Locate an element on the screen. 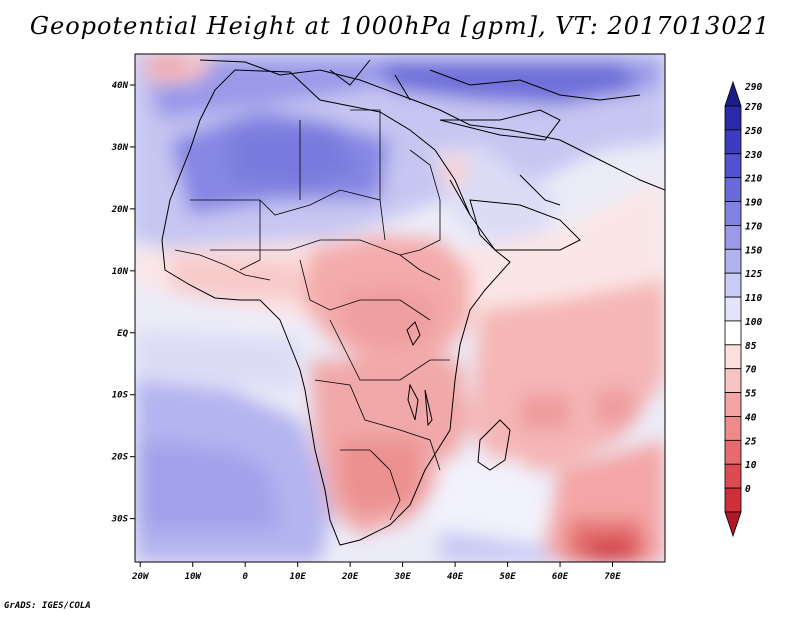 This screenshot has height=618, width=800. y-tick-label: 20N is located at coordinates (120, 210).